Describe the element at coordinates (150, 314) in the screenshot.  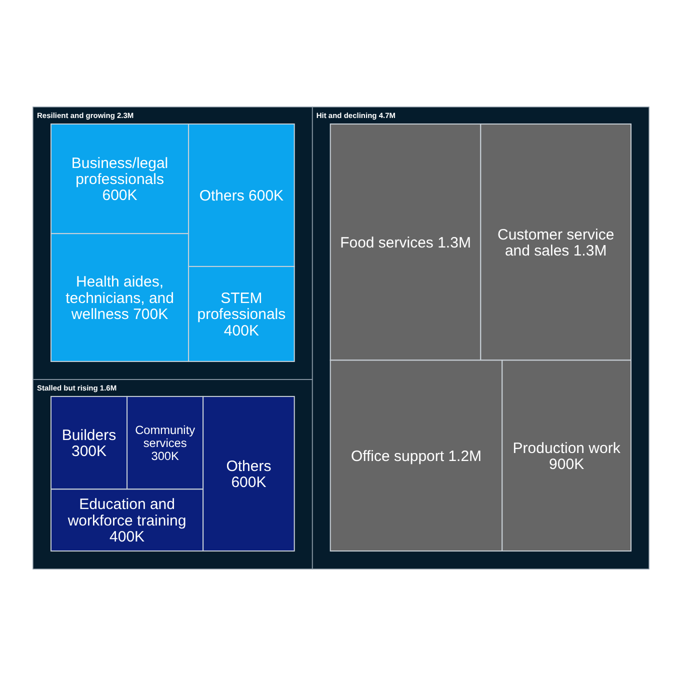
I see `data-label: 700K` at that location.